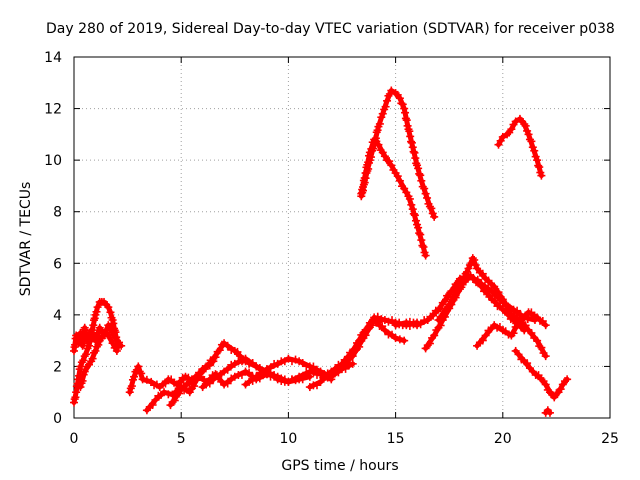 This screenshot has height=480, width=640. I want to click on y-tick-label: 2, so click(57, 367).